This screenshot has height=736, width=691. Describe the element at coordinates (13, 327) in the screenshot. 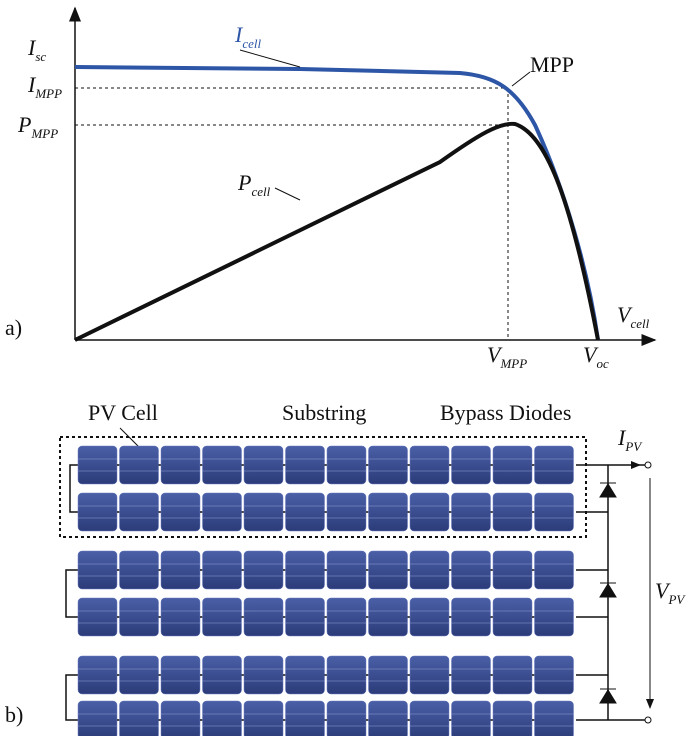

I see `panel-tag: a)` at that location.